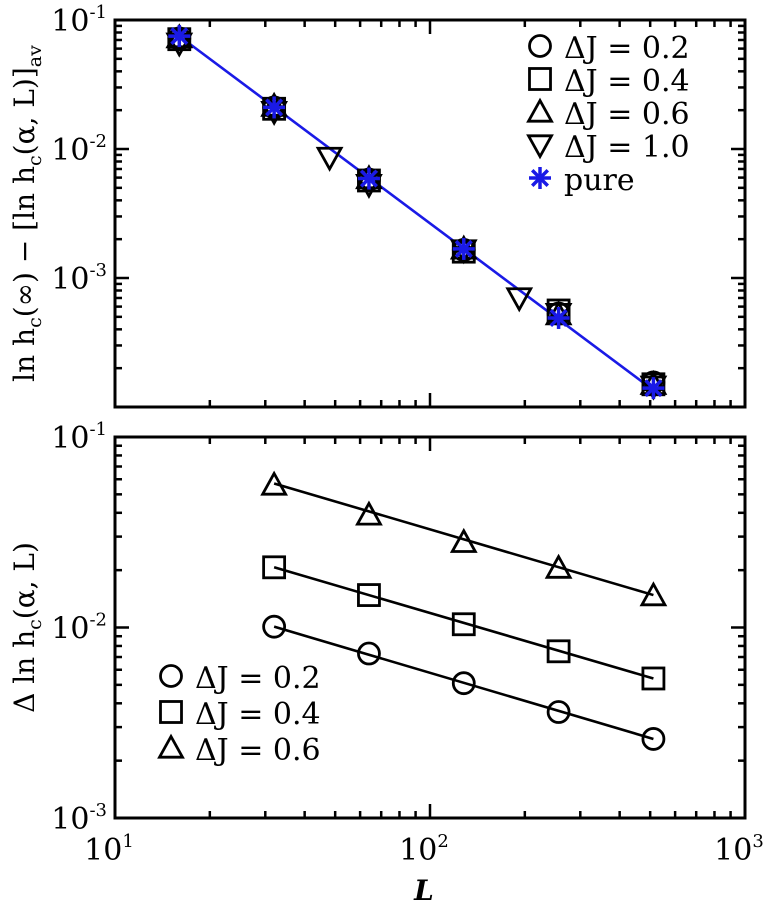  Describe the element at coordinates (599, 180) in the screenshot. I see `legend-label: pure` at that location.